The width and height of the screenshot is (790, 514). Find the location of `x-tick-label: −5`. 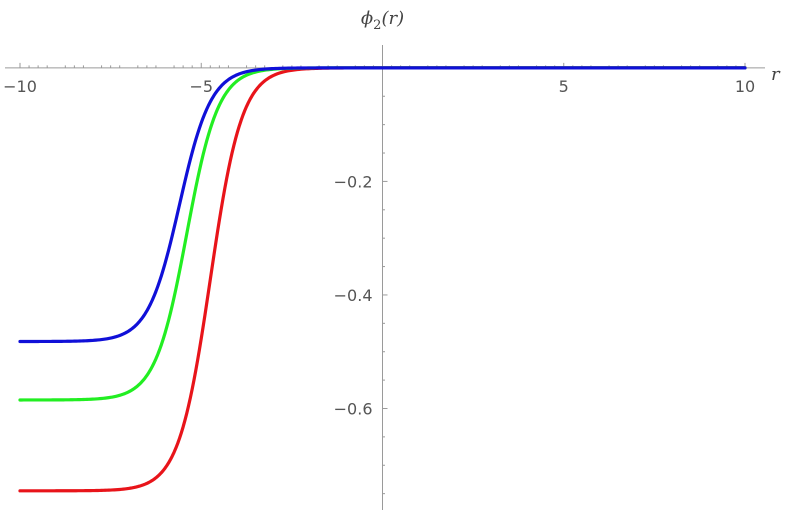

x-tick-label: −5 is located at coordinates (201, 86).